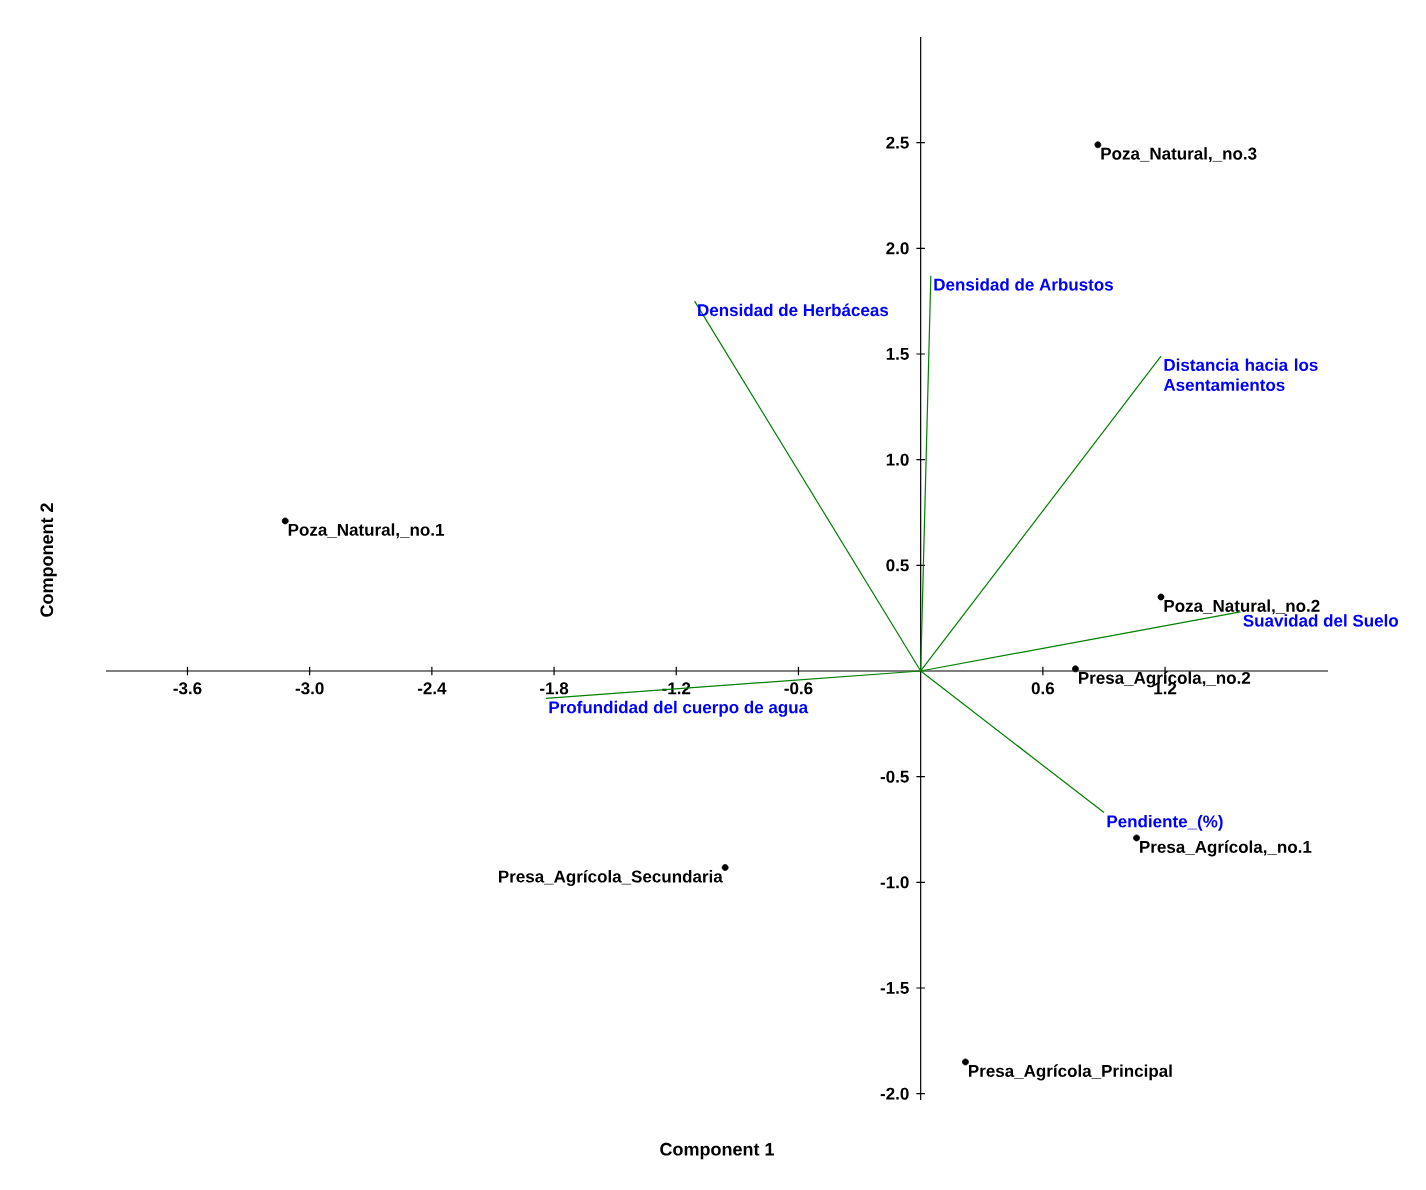 The width and height of the screenshot is (1426, 1190). Describe the element at coordinates (897, 354) in the screenshot. I see `y-tick-label: 1.5` at that location.